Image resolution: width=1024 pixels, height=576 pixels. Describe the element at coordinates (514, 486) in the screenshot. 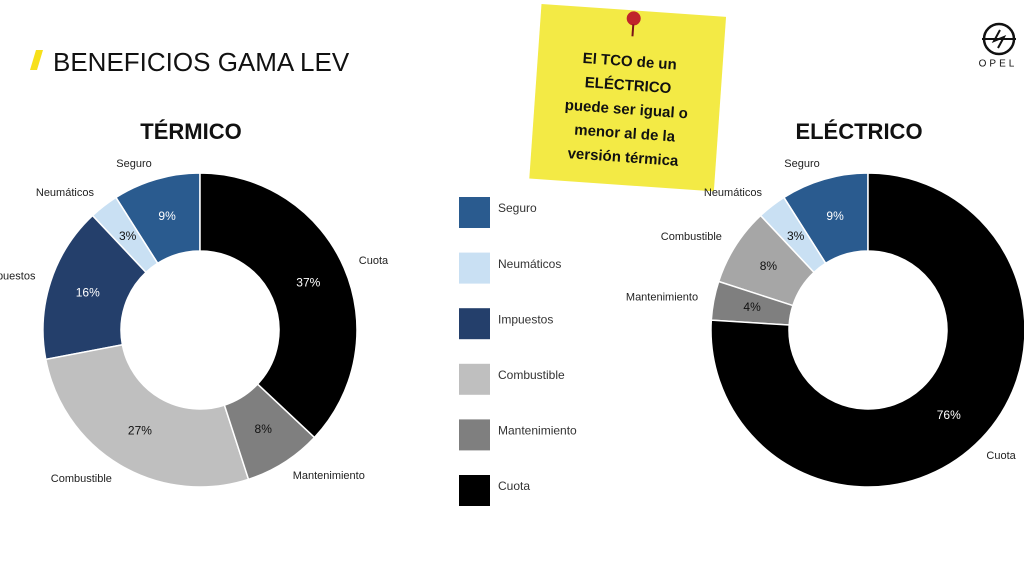

I see `legend-label: Cuota` at that location.